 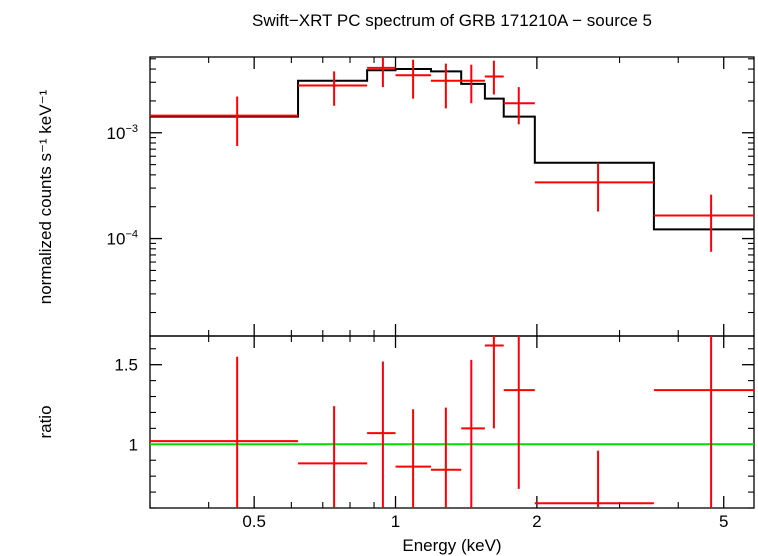 What do you see at coordinates (126, 365) in the screenshot?
I see `y-tick-label: 1.5` at bounding box center [126, 365].